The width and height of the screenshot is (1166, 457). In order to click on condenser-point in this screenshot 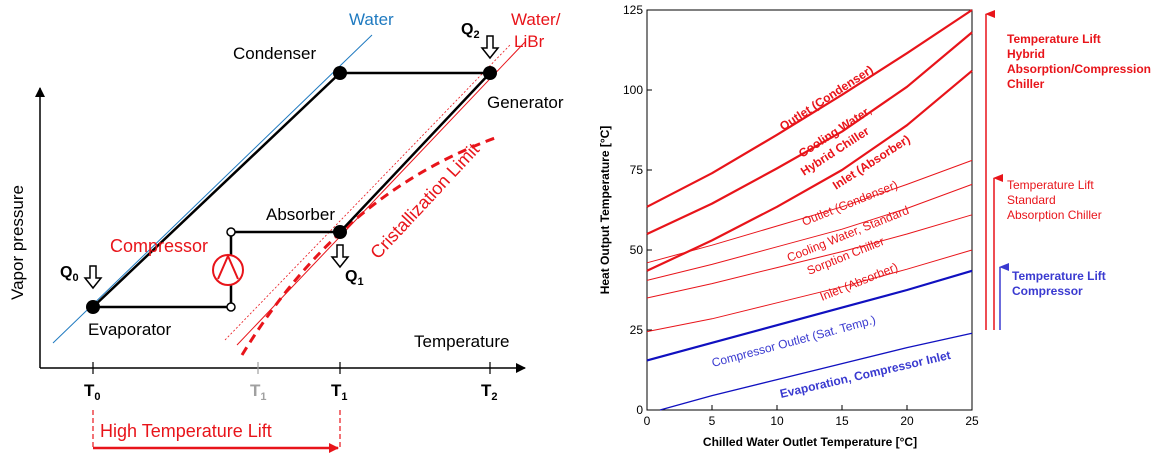, I will do `click(340, 73)`.